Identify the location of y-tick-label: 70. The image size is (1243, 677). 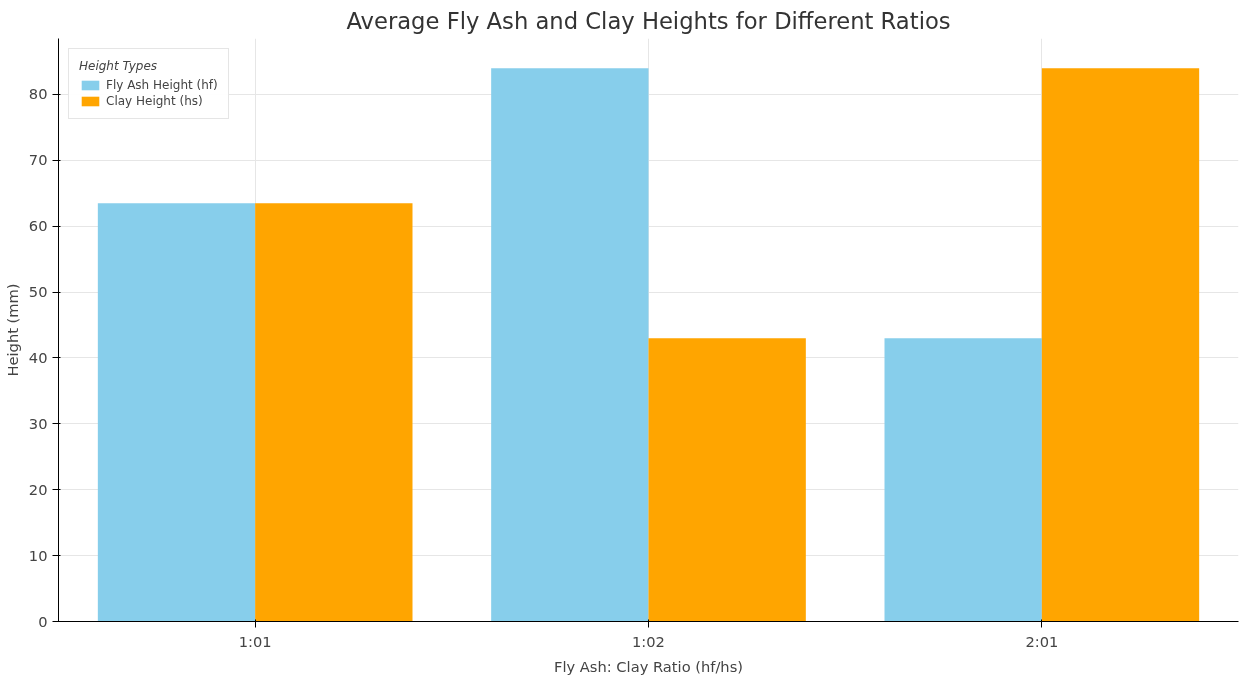
(38, 160).